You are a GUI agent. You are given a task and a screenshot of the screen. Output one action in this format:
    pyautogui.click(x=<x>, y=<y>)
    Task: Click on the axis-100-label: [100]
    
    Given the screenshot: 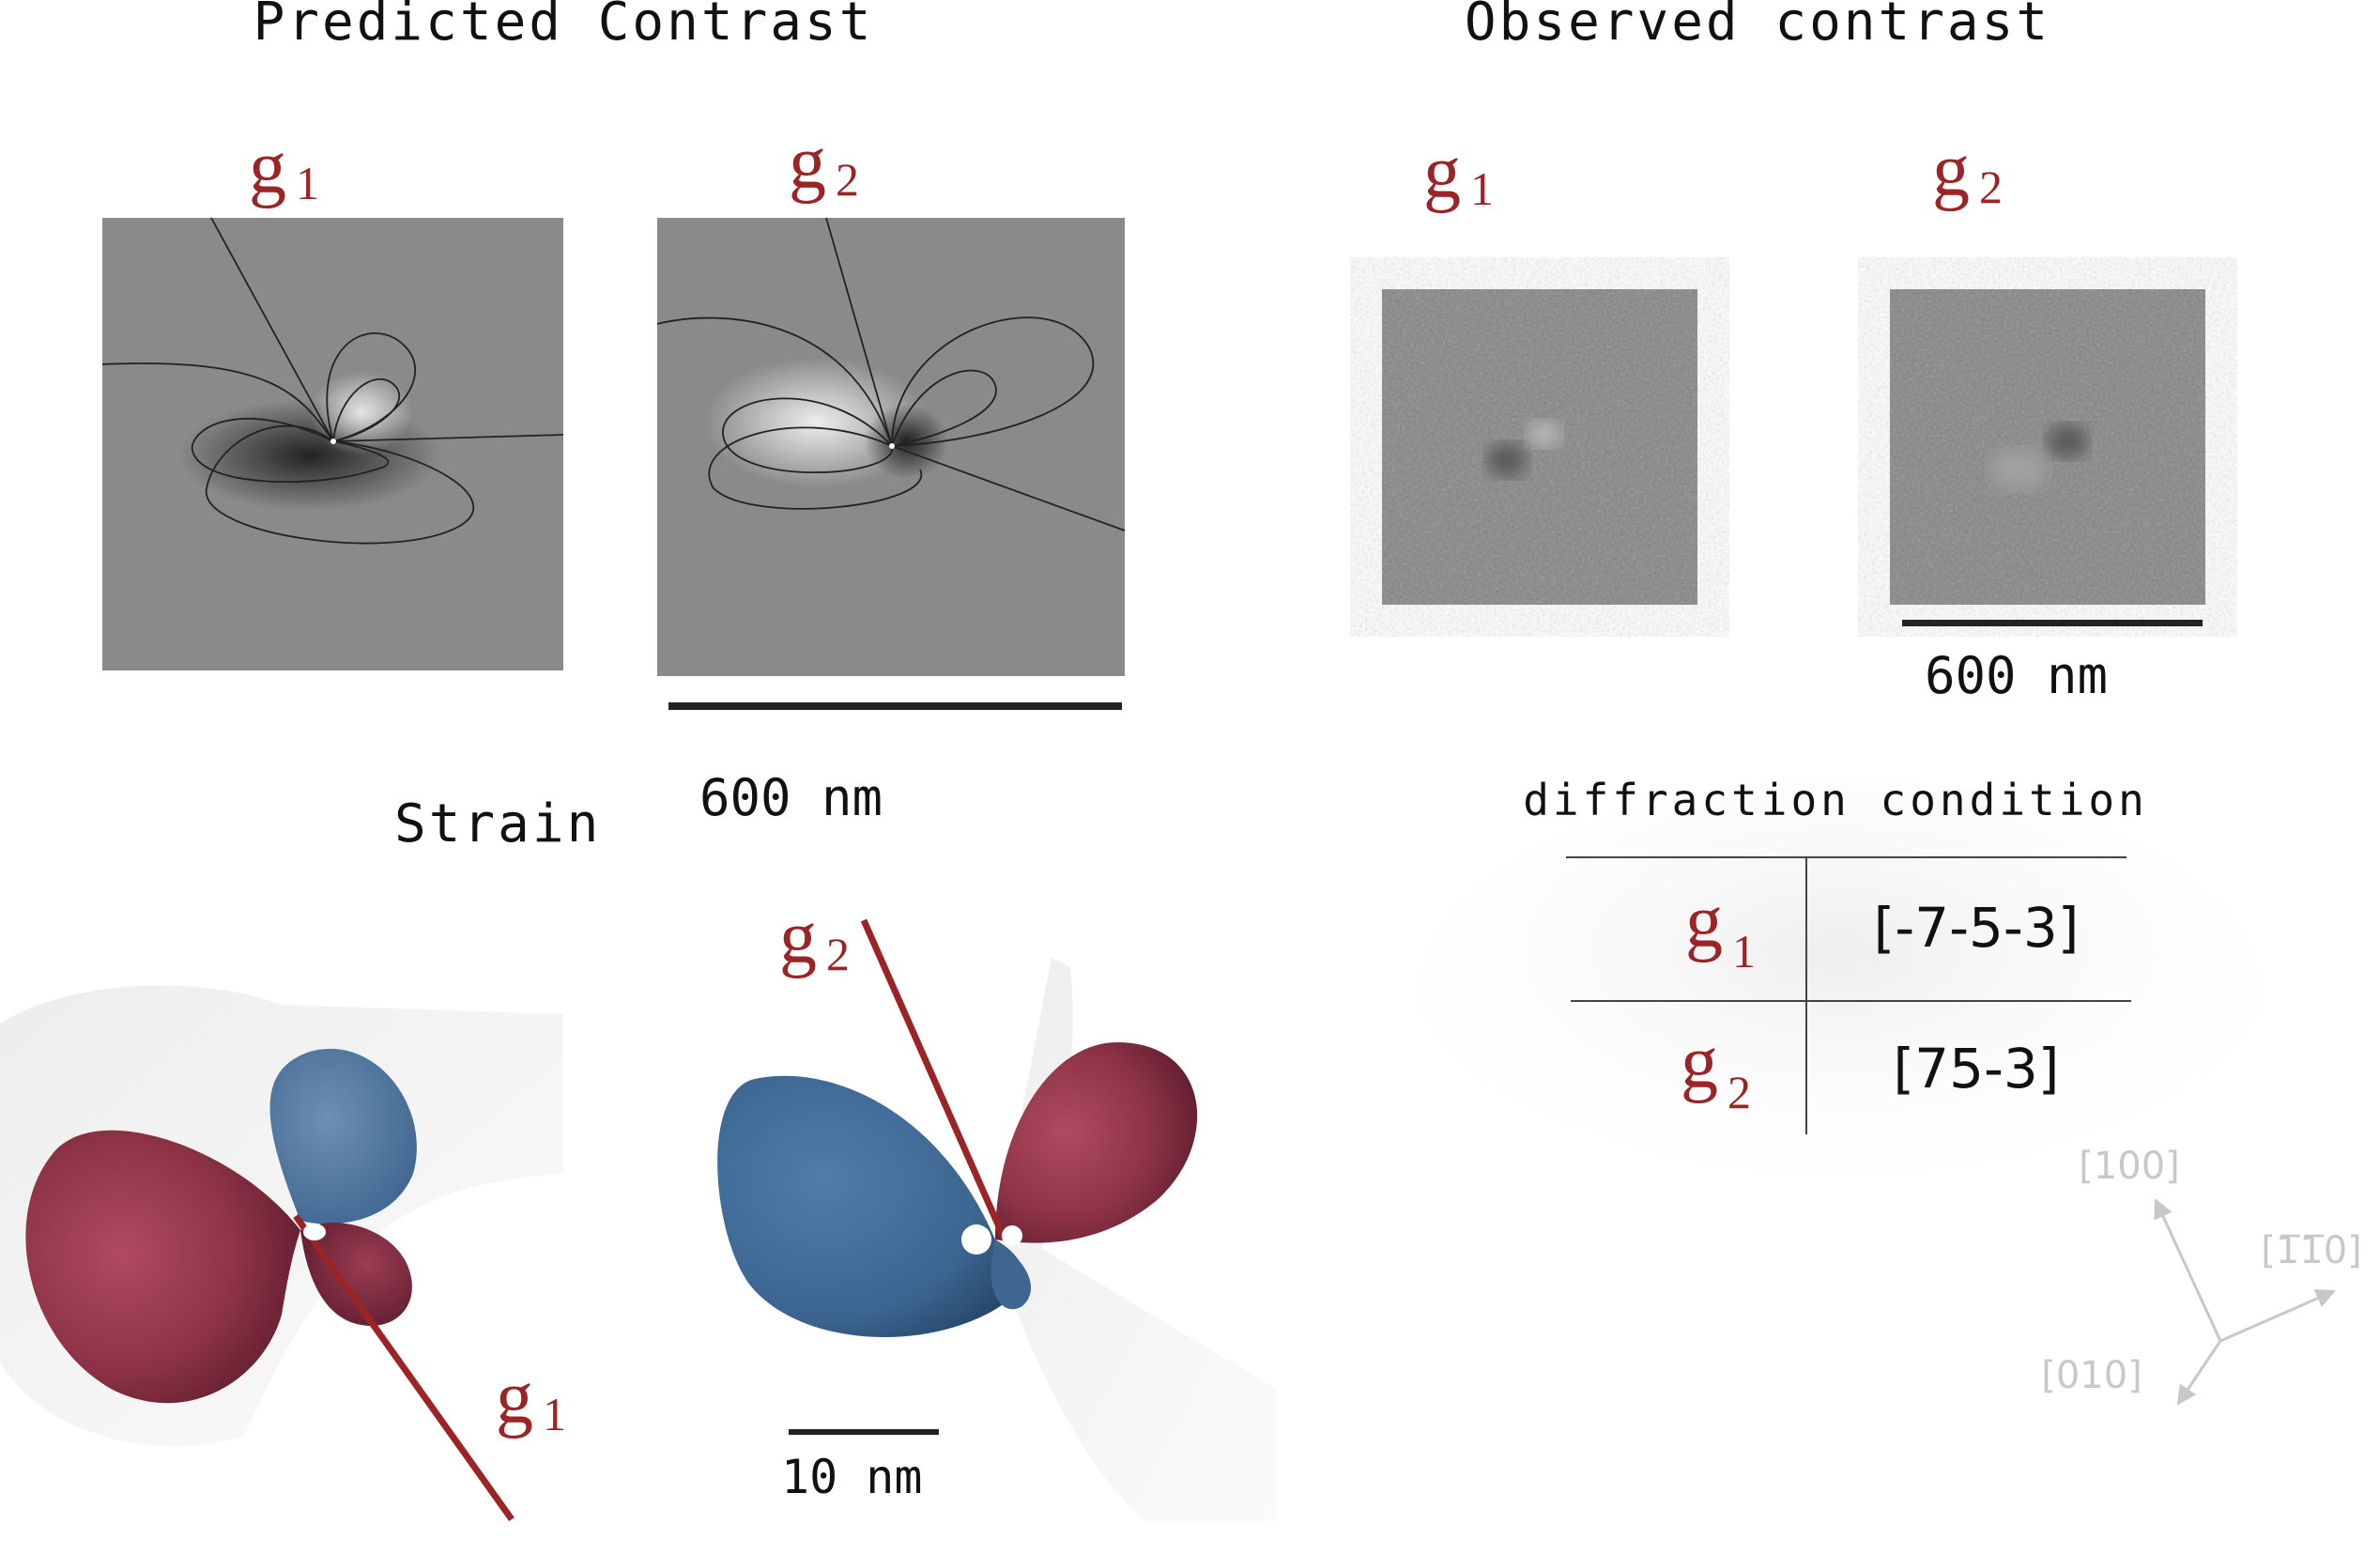 What is the action you would take?
    pyautogui.click(x=2129, y=1166)
    